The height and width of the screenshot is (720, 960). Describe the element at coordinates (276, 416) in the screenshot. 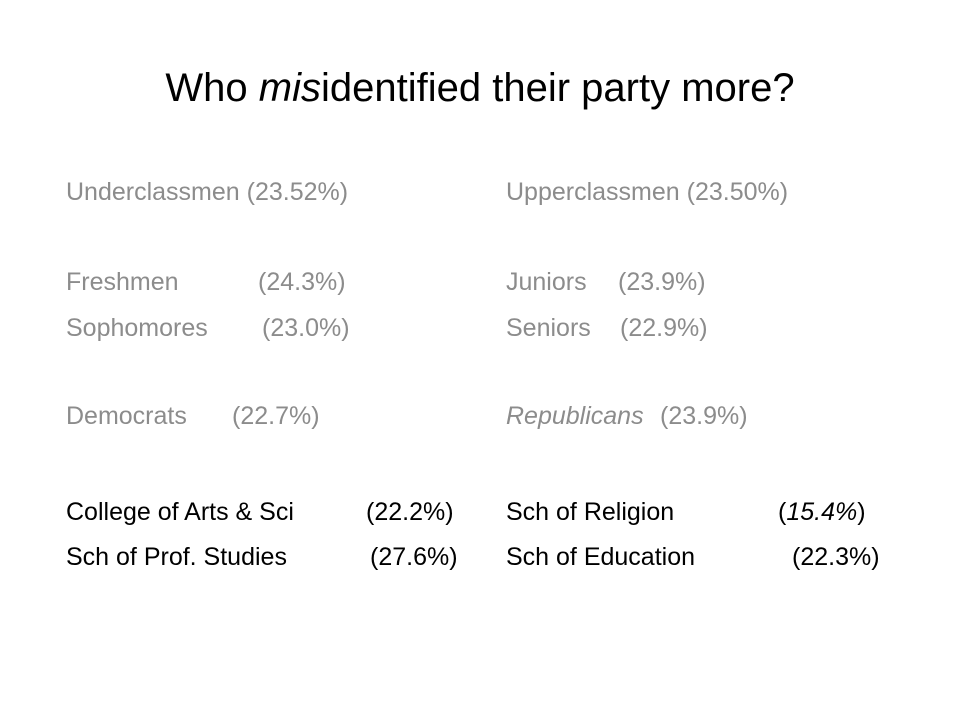

I see `row-value: (22.7%)` at that location.